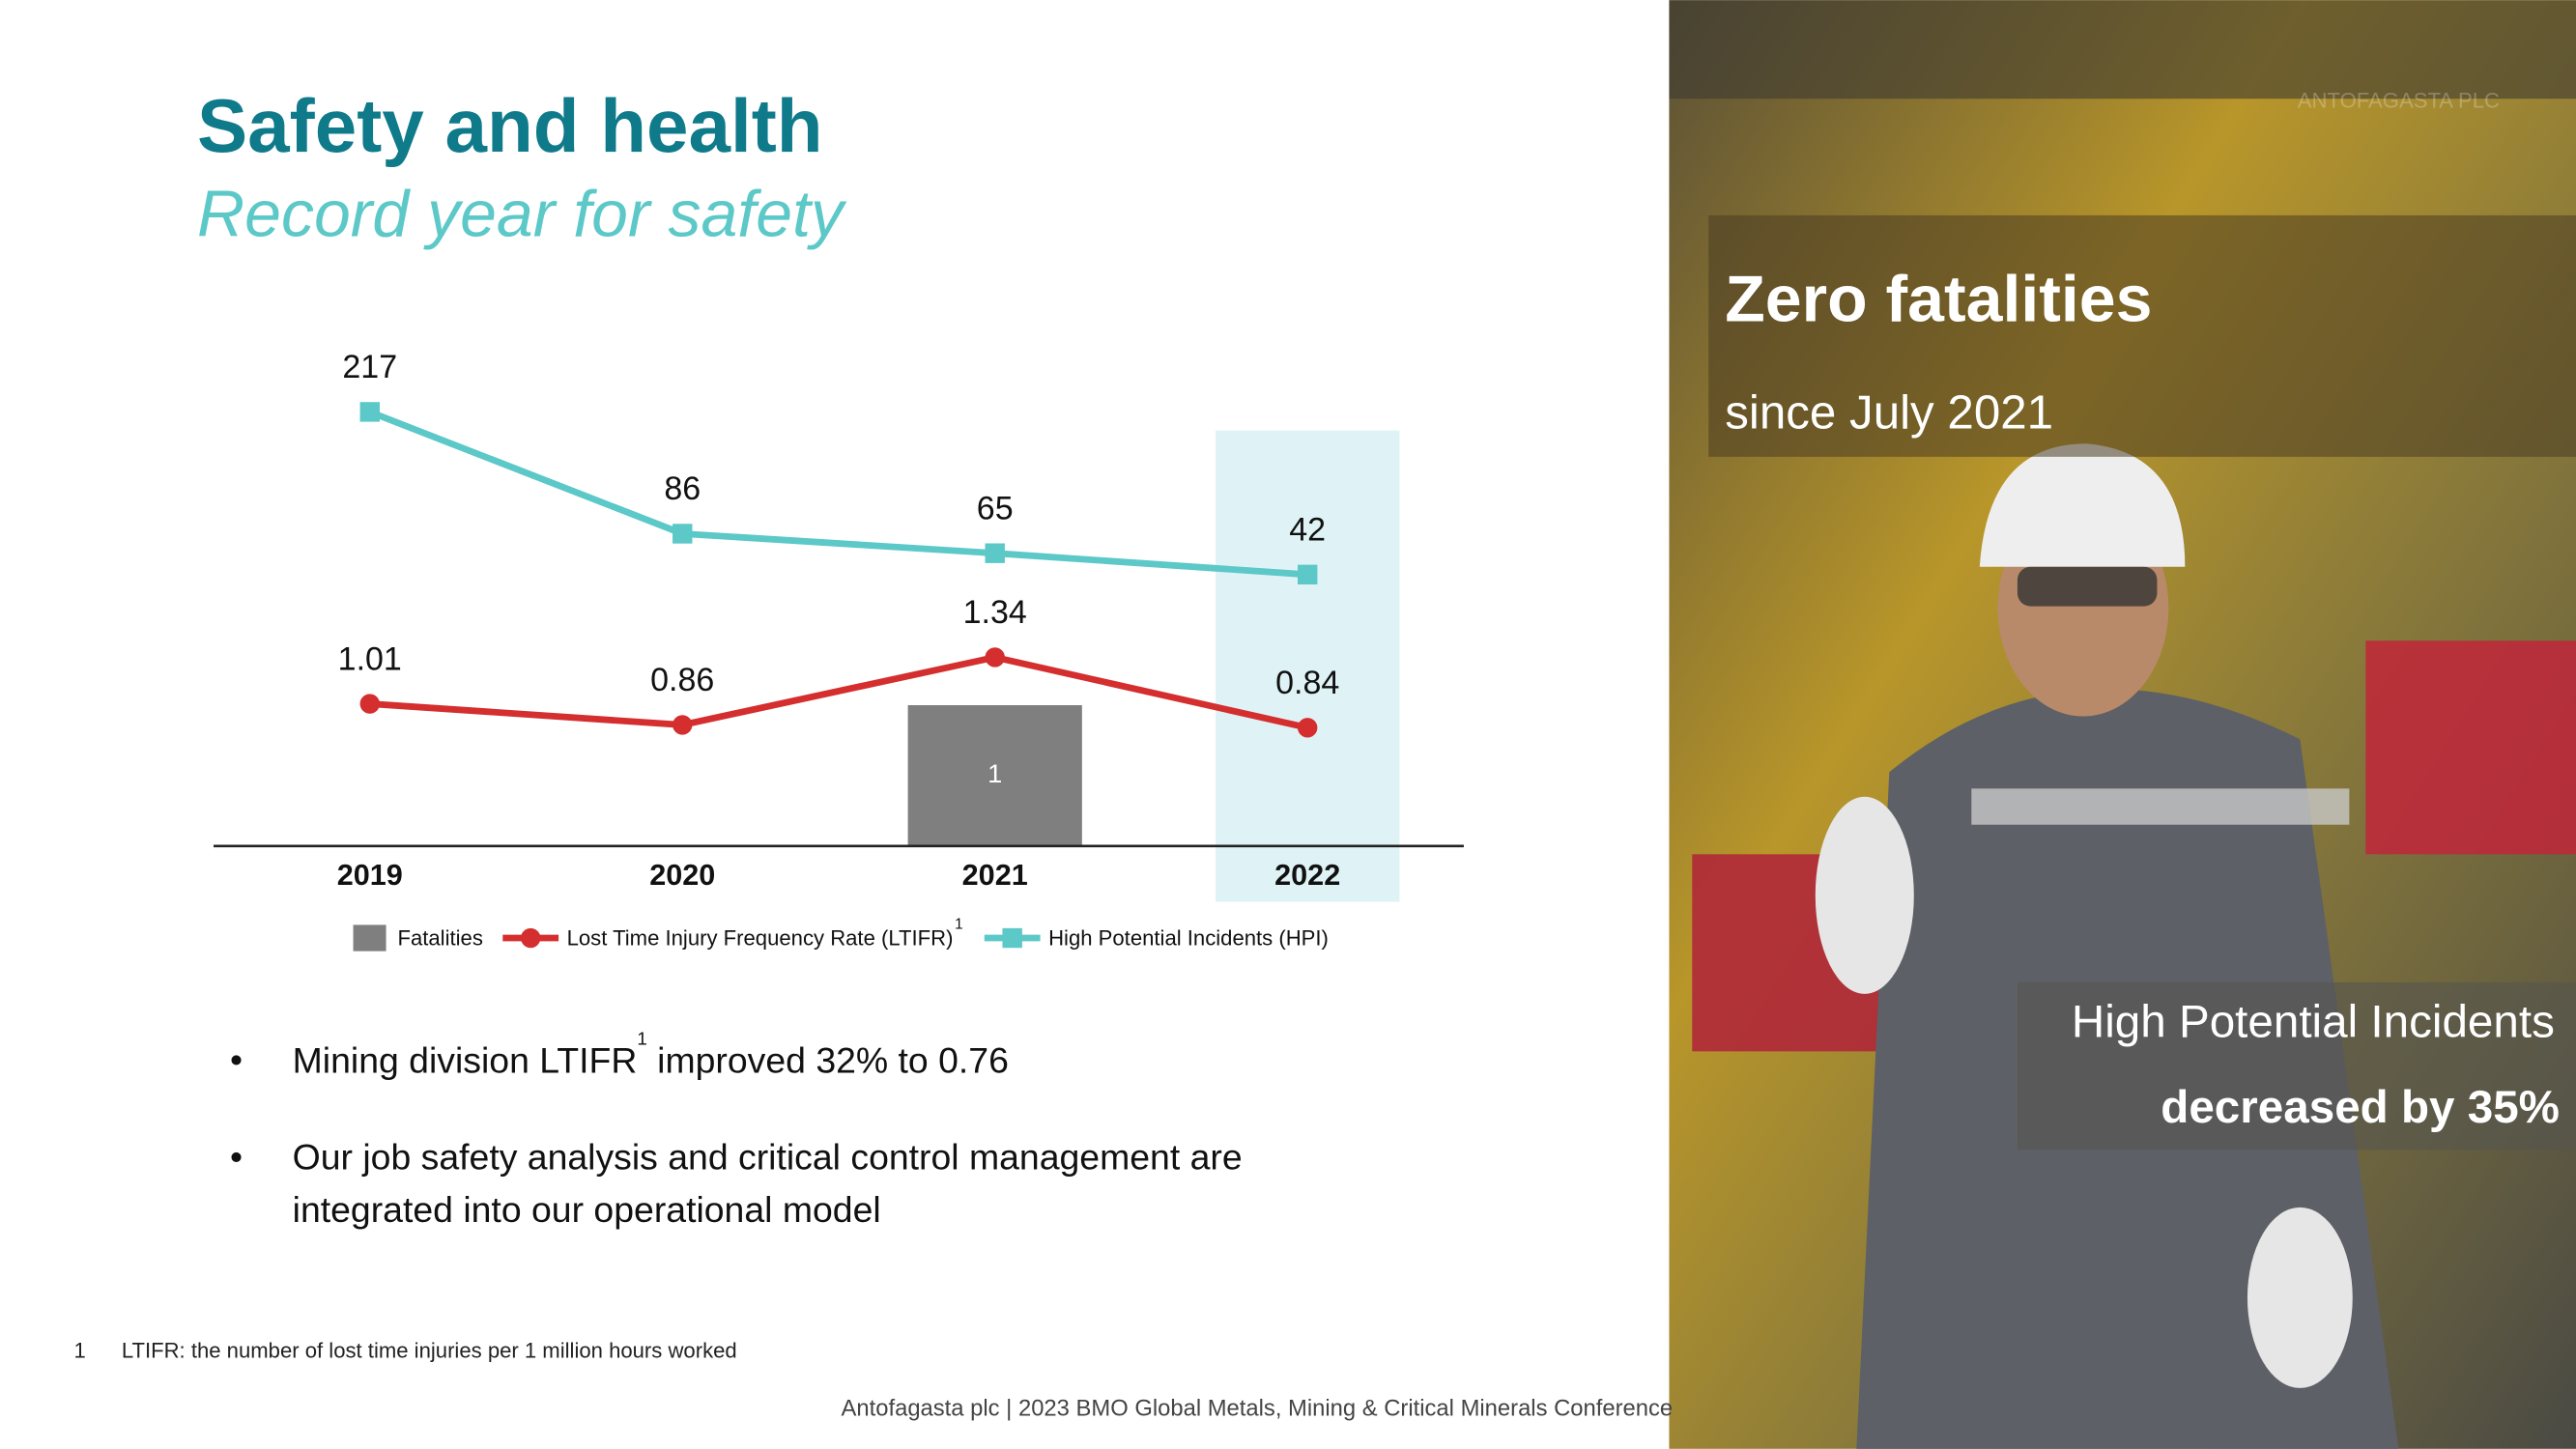 This screenshot has height=1449, width=2576. Describe the element at coordinates (1889, 412) in the screenshot. I see `panel-subline: since July 2021` at that location.